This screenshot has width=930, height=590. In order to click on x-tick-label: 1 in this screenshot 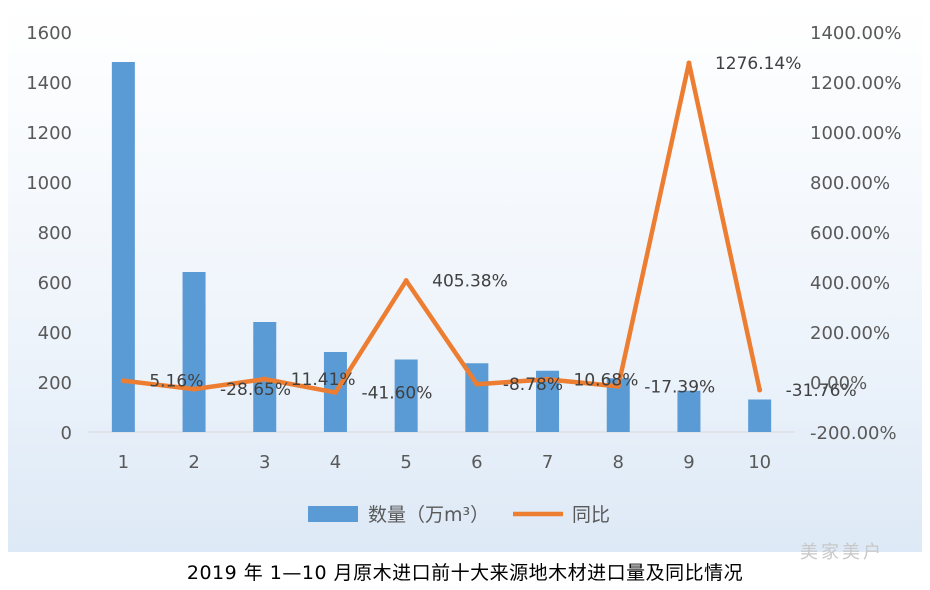, I will do `click(123, 462)`.